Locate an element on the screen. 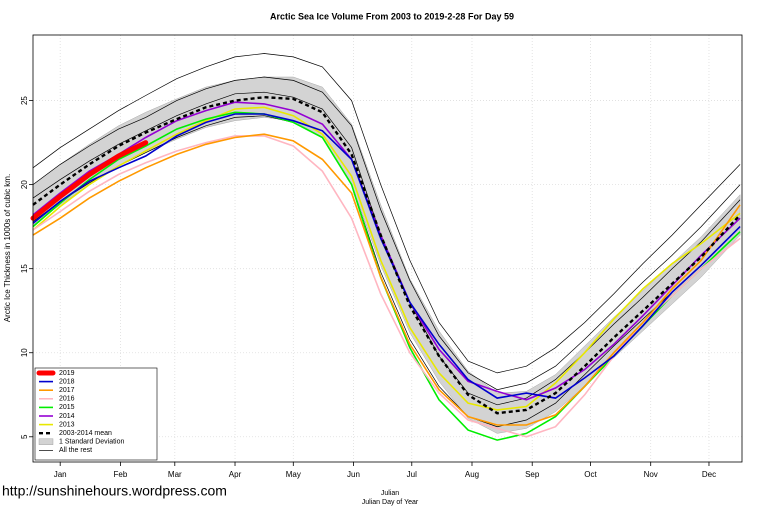 This screenshot has width=760, height=506. series-line is located at coordinates (89, 180).